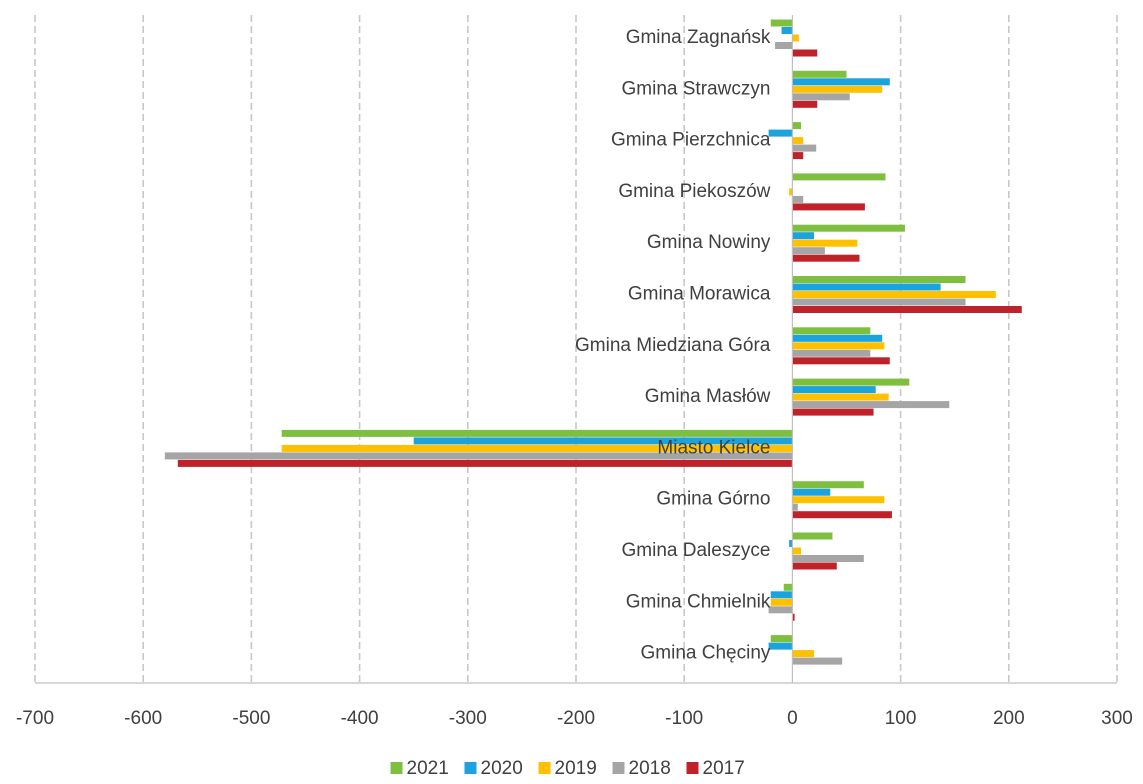  I want to click on x-tick-label: -200, so click(576, 718).